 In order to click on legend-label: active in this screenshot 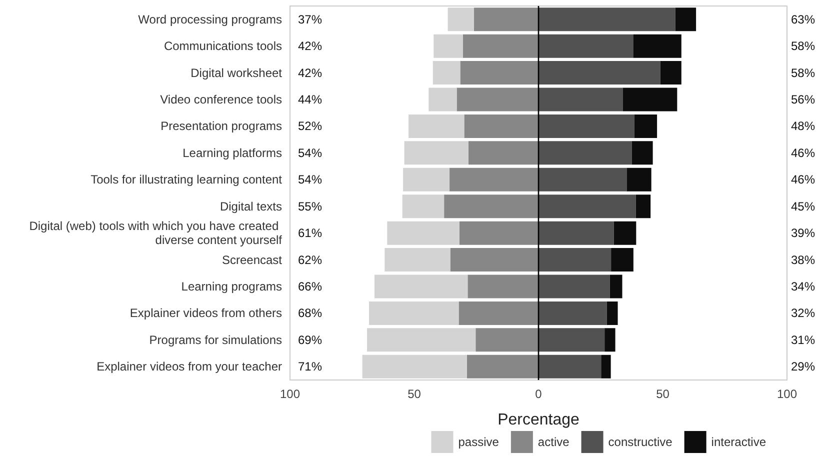, I will do `click(554, 442)`.